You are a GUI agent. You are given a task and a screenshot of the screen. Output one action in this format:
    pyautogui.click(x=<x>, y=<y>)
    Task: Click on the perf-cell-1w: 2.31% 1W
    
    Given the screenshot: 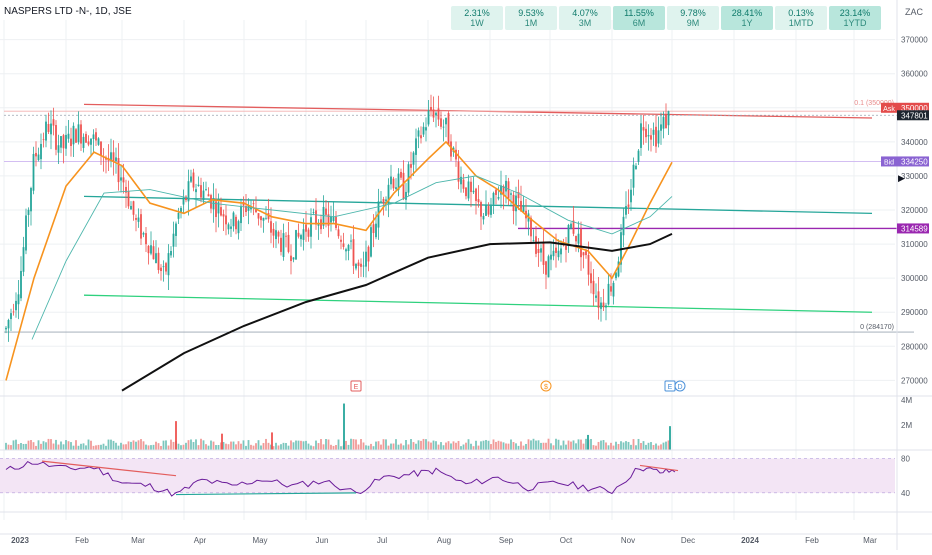 What is the action you would take?
    pyautogui.click(x=477, y=18)
    